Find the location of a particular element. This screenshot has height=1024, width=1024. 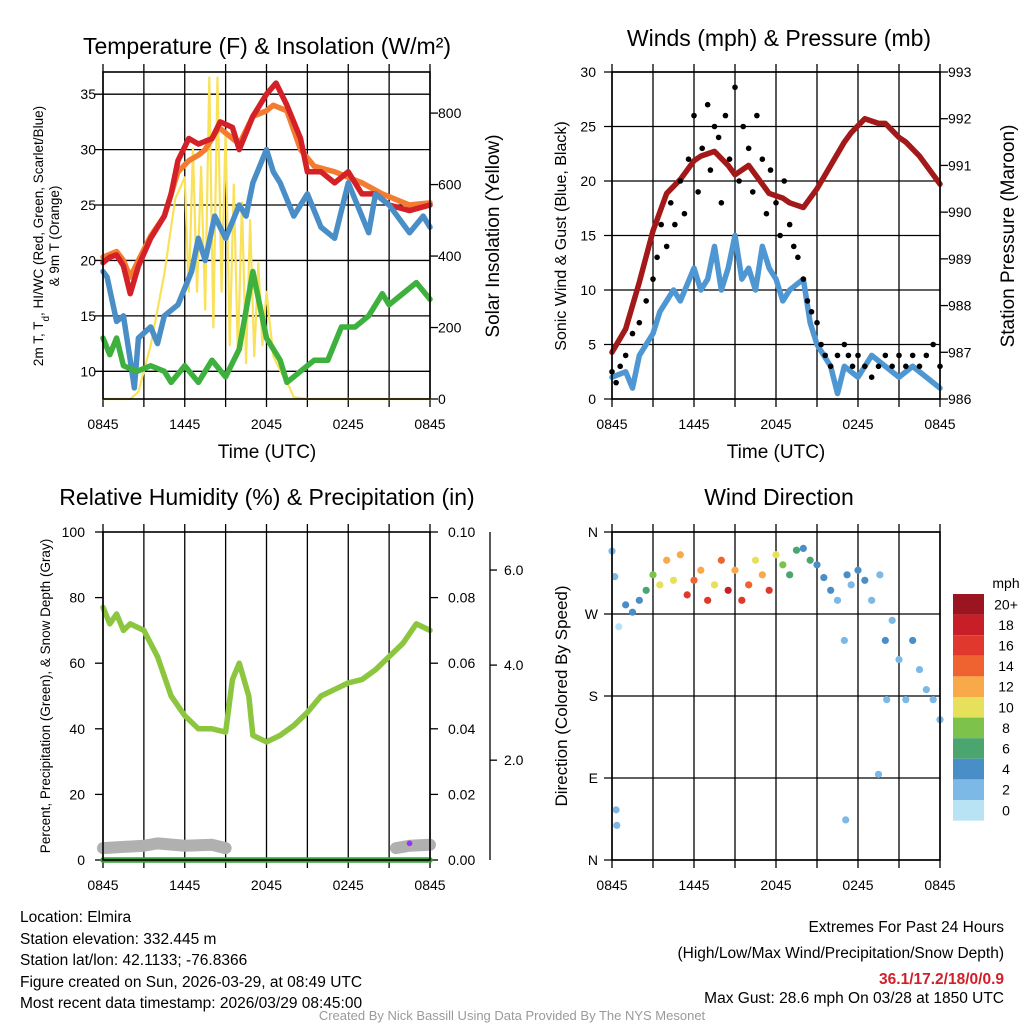

y-tick-label: N is located at coordinates (593, 860).